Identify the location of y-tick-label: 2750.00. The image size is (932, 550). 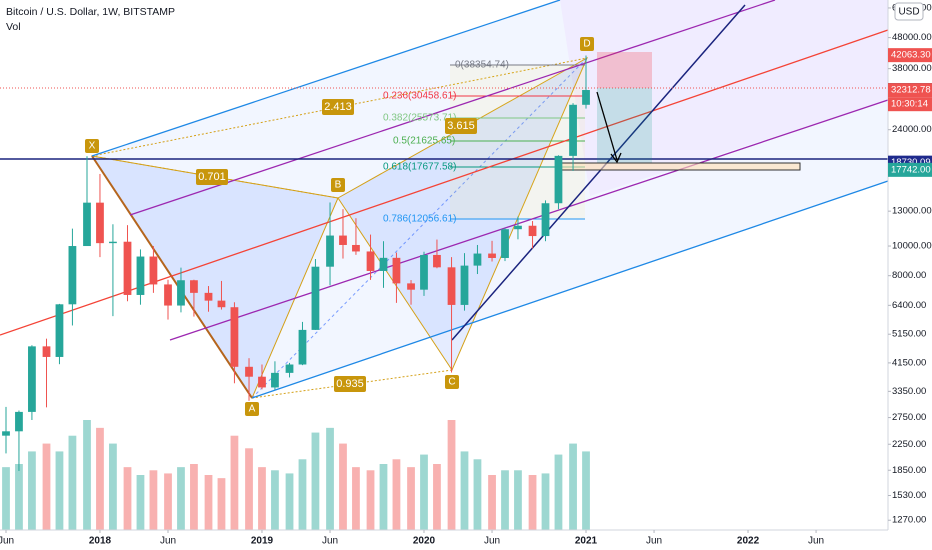
(909, 417).